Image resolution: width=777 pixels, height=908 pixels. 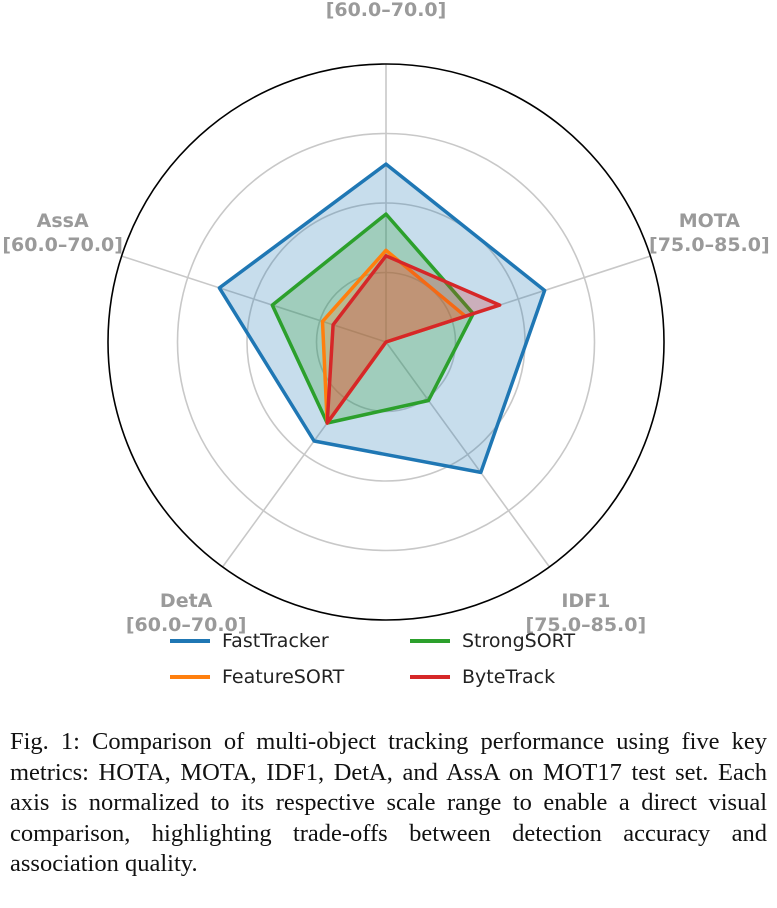 What do you see at coordinates (430, 677) in the screenshot?
I see `legend-swatch-bytetrack` at bounding box center [430, 677].